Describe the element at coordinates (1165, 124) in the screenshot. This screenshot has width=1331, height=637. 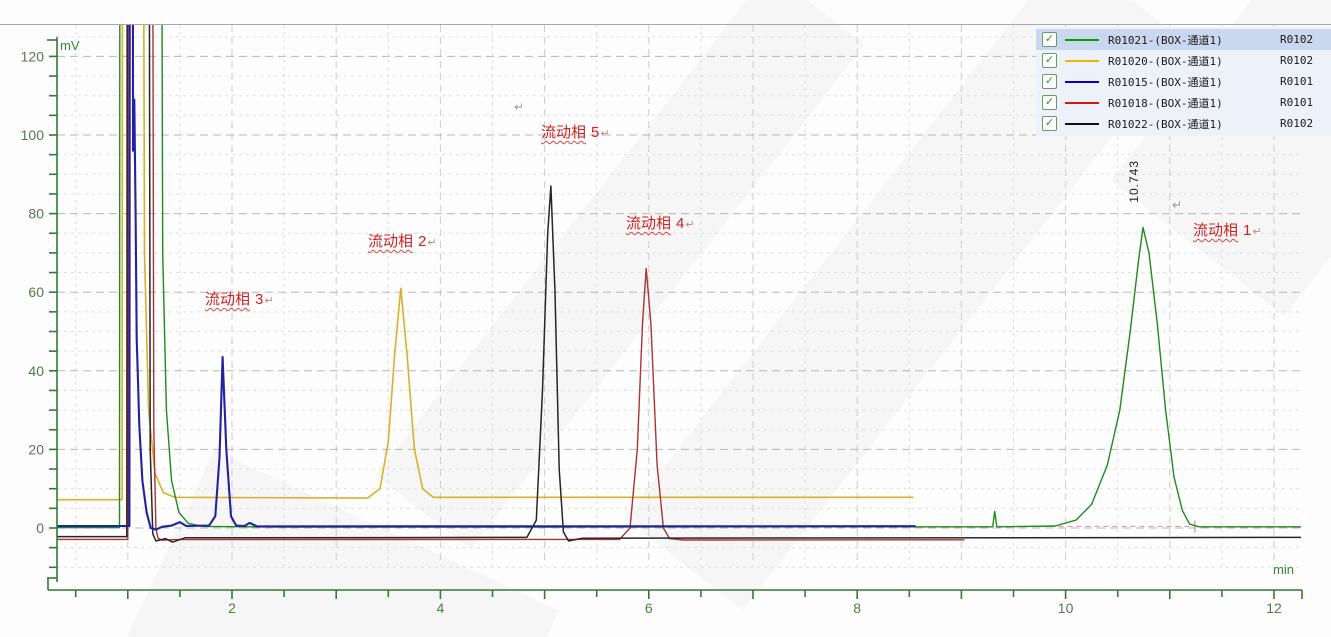
I see `legend-label: R01022-(BOX-通道1)` at that location.